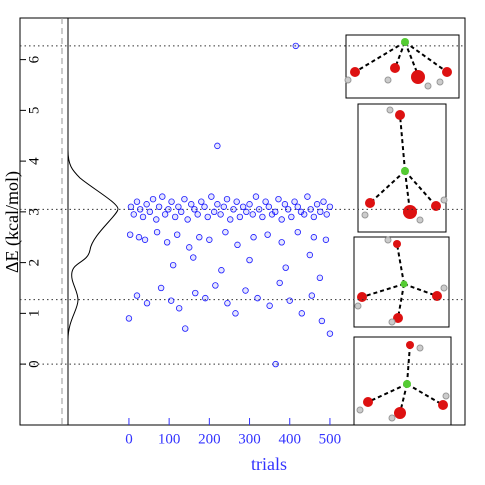 This screenshot has height=485, width=485. What do you see at coordinates (34, 161) in the screenshot?
I see `y-tick-label: 4` at bounding box center [34, 161].